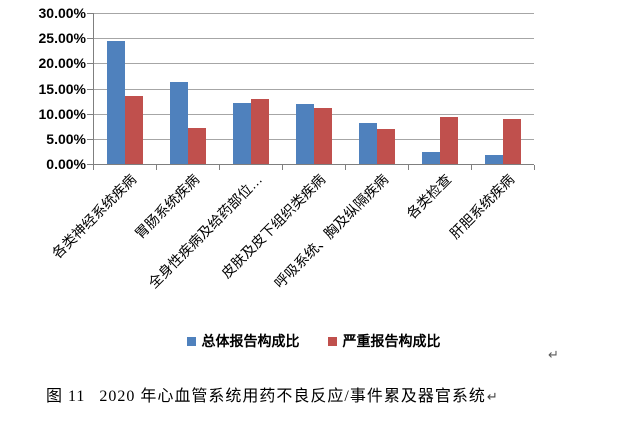 Image resolution: width=626 pixels, height=443 pixels. Describe the element at coordinates (66, 164) in the screenshot. I see `y-axis-tick-label: 0.00%` at that location.